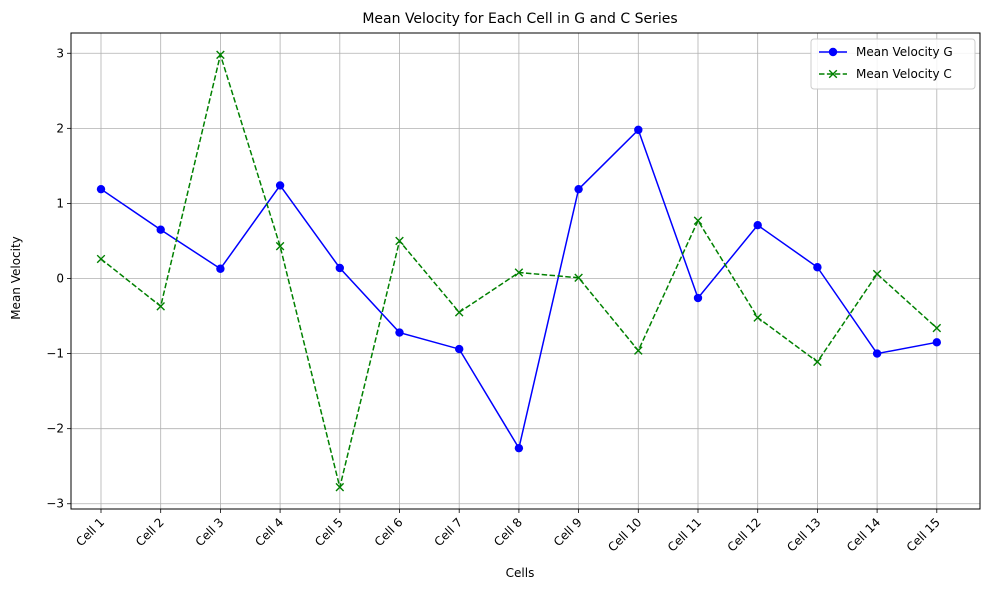 The image size is (989, 590). I want to click on y-tick-label: 3, so click(60, 53).